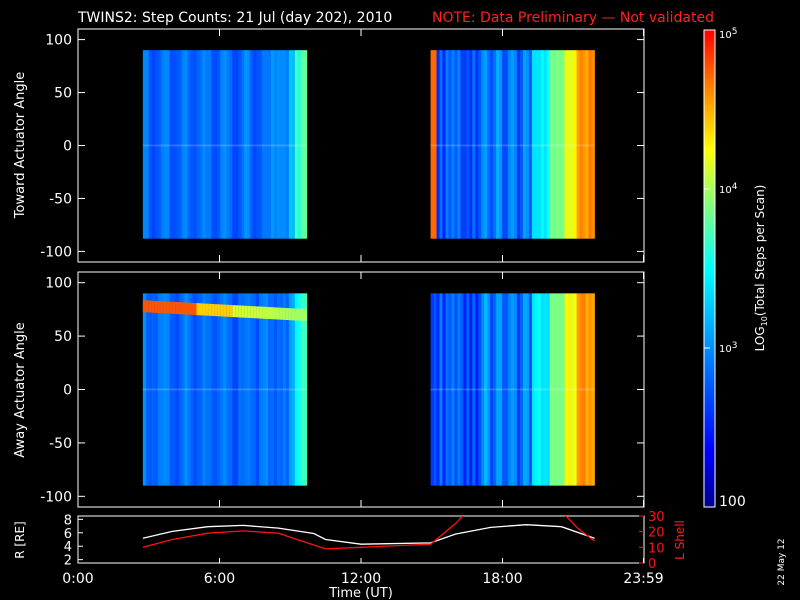 This screenshot has width=800, height=600. What do you see at coordinates (360, 593) in the screenshot?
I see `x-axis-label: Time (UT)` at bounding box center [360, 593].